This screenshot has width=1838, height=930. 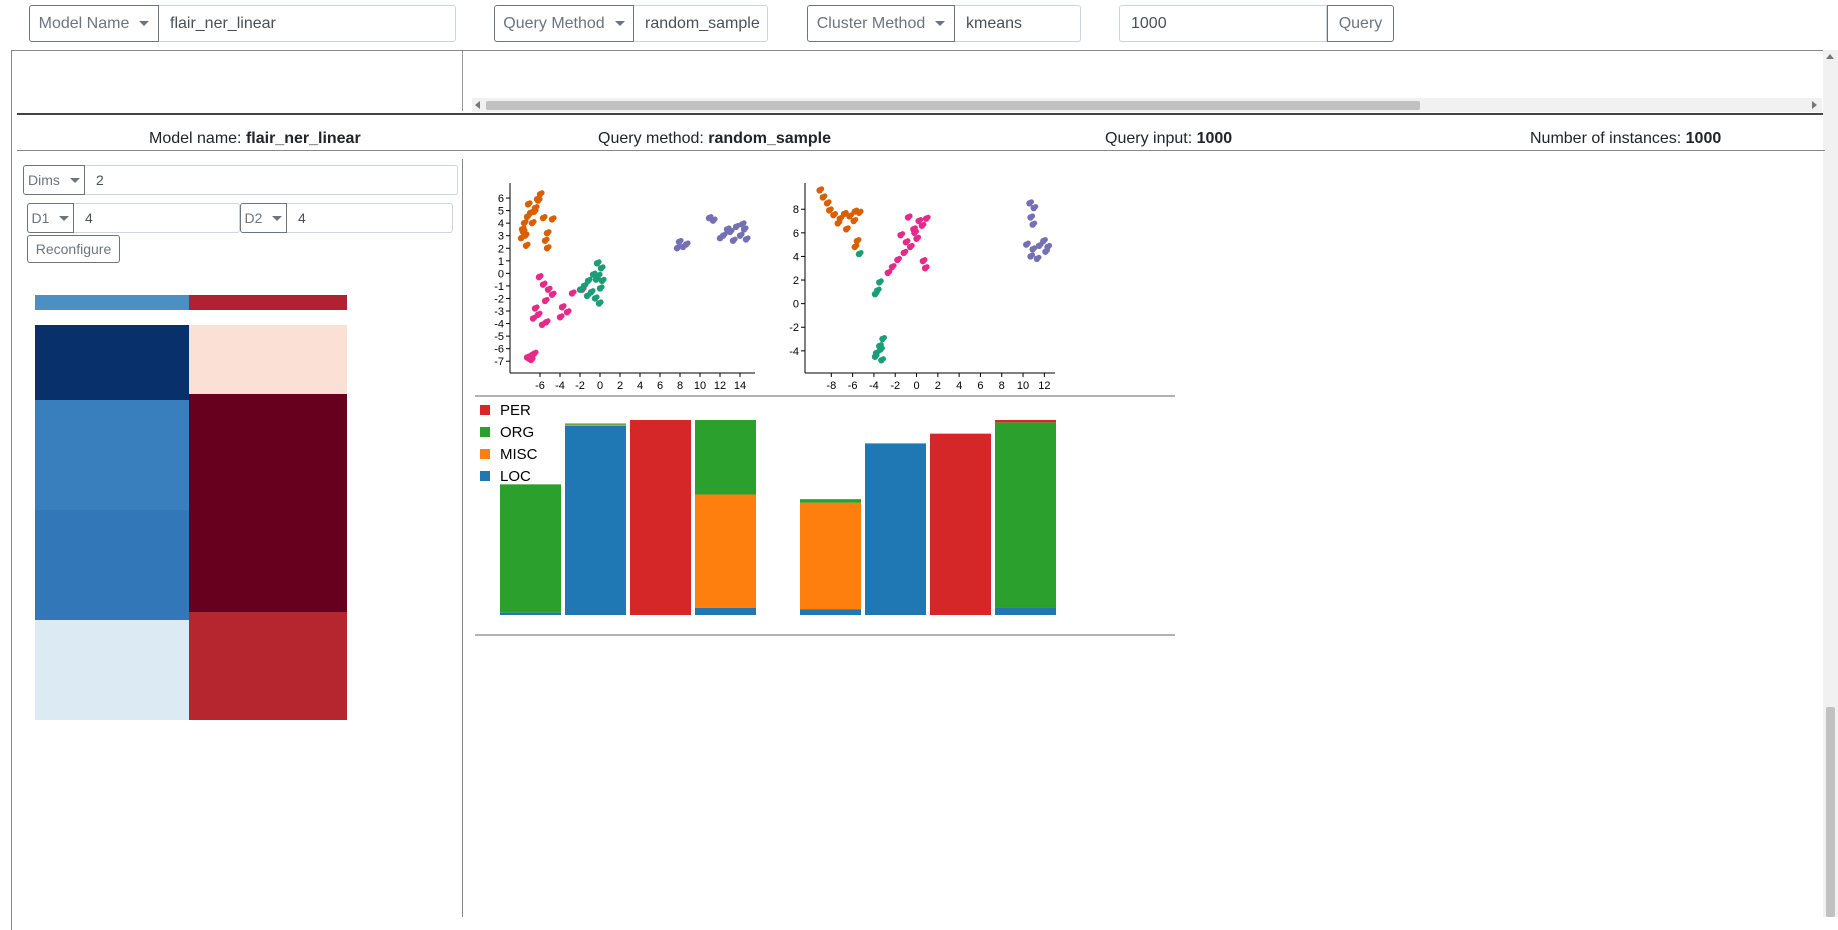 I want to click on legend-swatch, so click(x=485, y=476).